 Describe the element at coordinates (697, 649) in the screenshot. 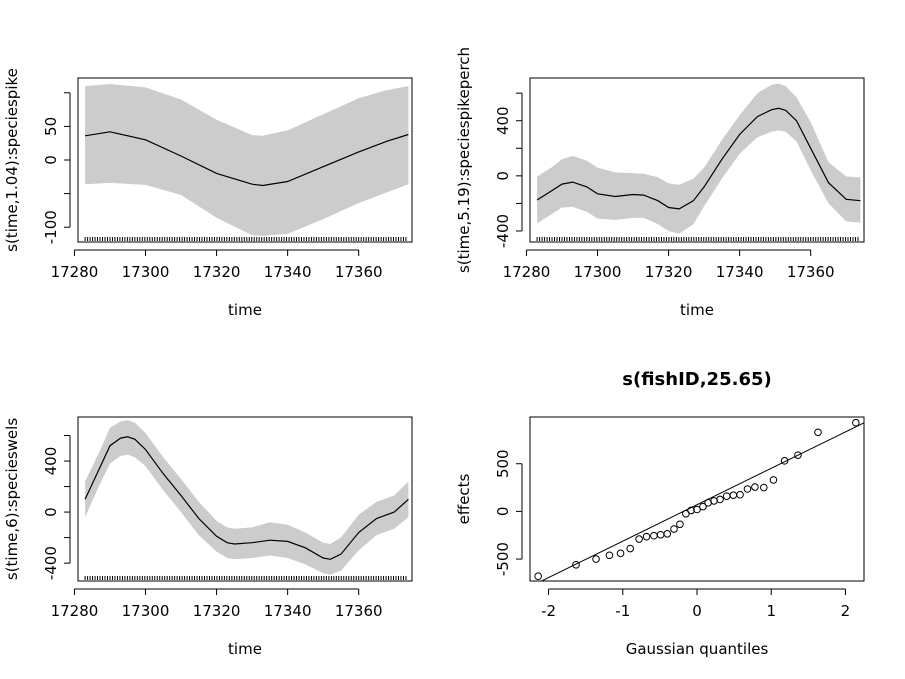

I see `x-axis-label: Gaussian quantiles` at that location.